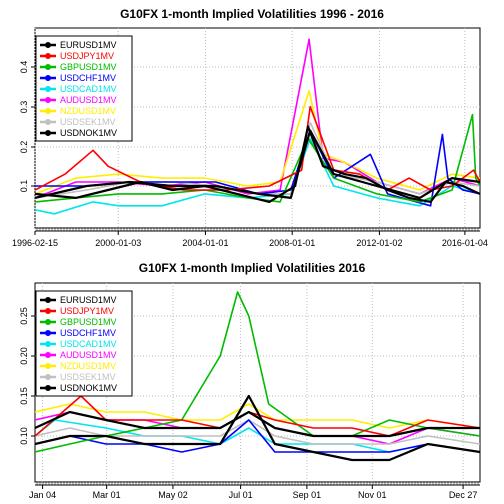  What do you see at coordinates (292, 243) in the screenshot?
I see `x-tick-label: 2008-01-01` at bounding box center [292, 243].